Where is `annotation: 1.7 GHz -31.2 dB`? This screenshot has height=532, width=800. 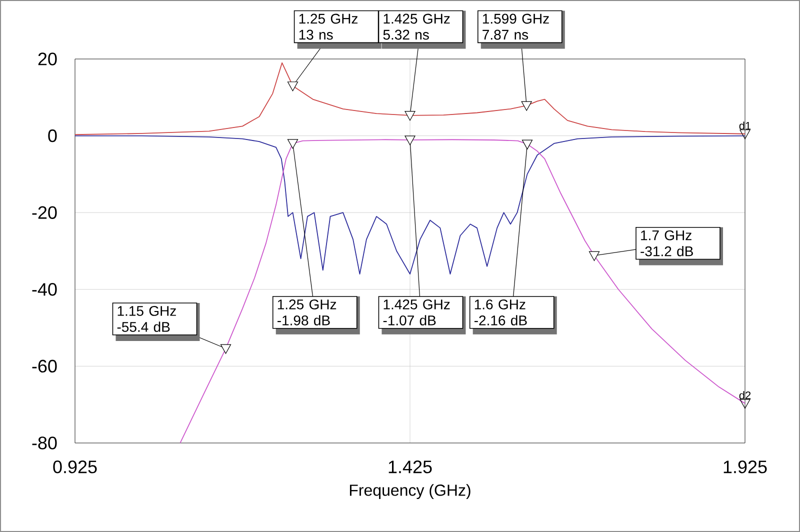
annotation: 1.7 GHz -31.2 dB is located at coordinates (666, 243).